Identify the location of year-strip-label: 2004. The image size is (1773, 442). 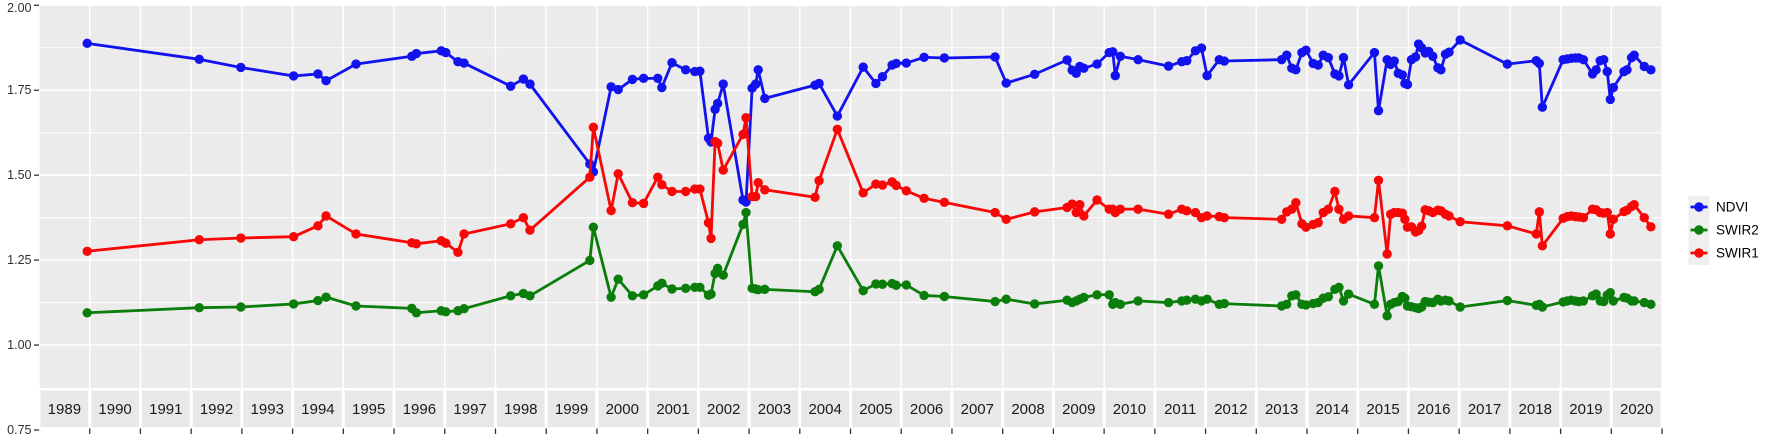
(824, 409).